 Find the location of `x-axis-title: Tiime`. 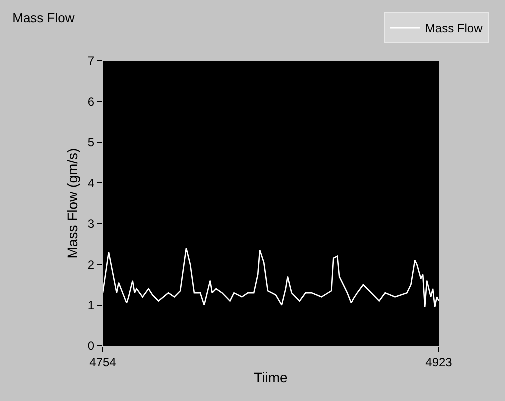

x-axis-title: Tiime is located at coordinates (271, 378).